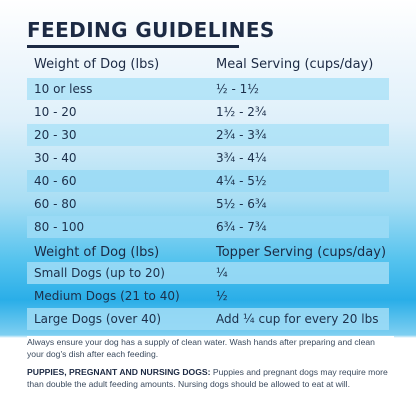 The height and width of the screenshot is (416, 416). What do you see at coordinates (241, 227) in the screenshot?
I see `row-serving: 6¾ - 7¾` at bounding box center [241, 227].